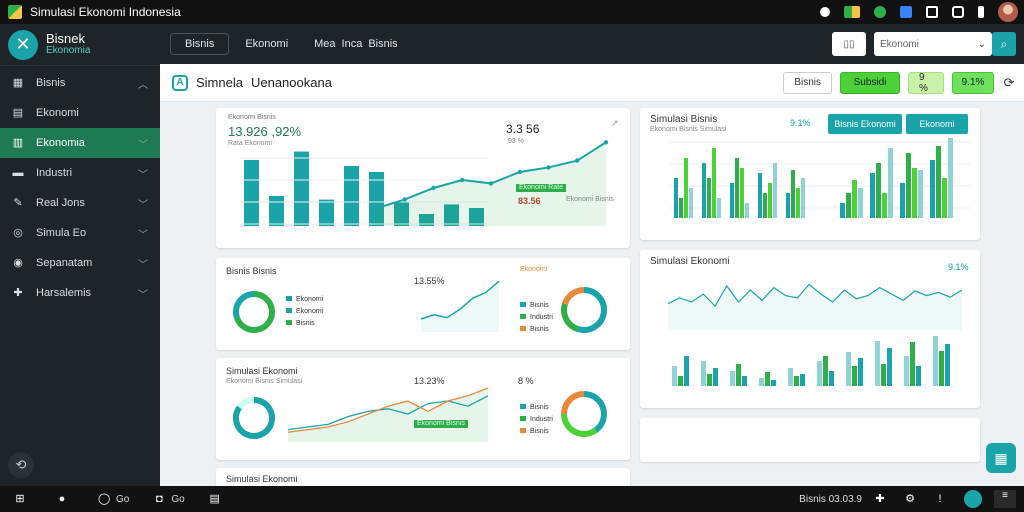 This screenshot has width=1024, height=512. What do you see at coordinates (910, 499) in the screenshot?
I see `tray-settings-icon: ⚙` at bounding box center [910, 499].